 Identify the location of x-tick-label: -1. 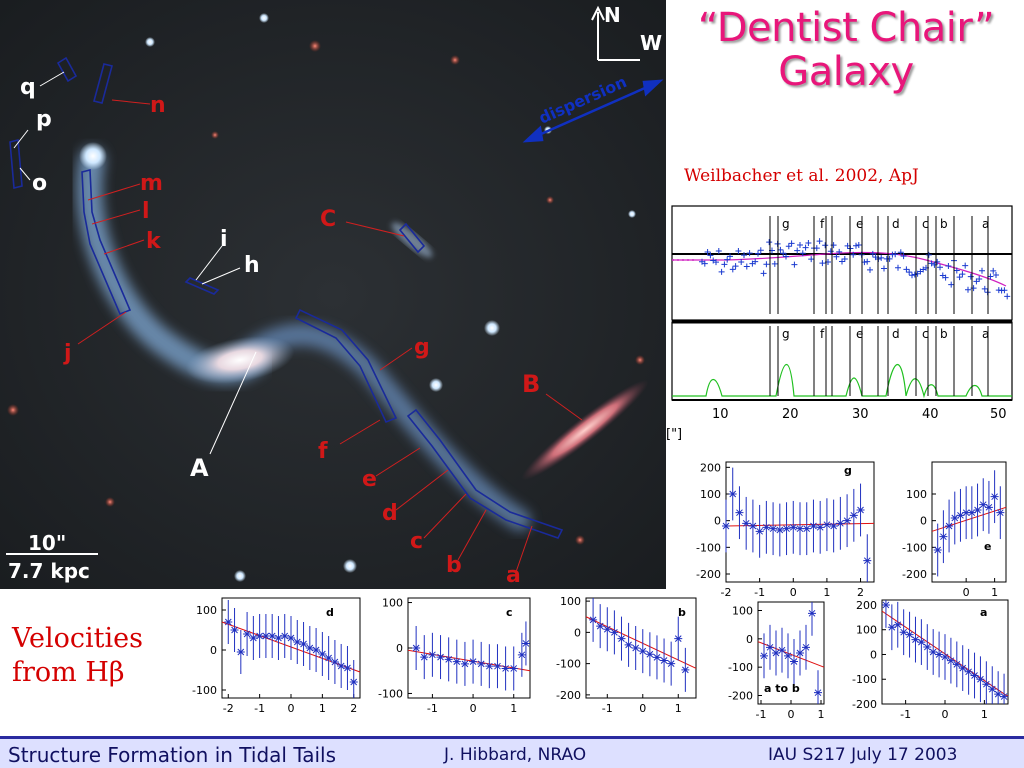
(432, 708).